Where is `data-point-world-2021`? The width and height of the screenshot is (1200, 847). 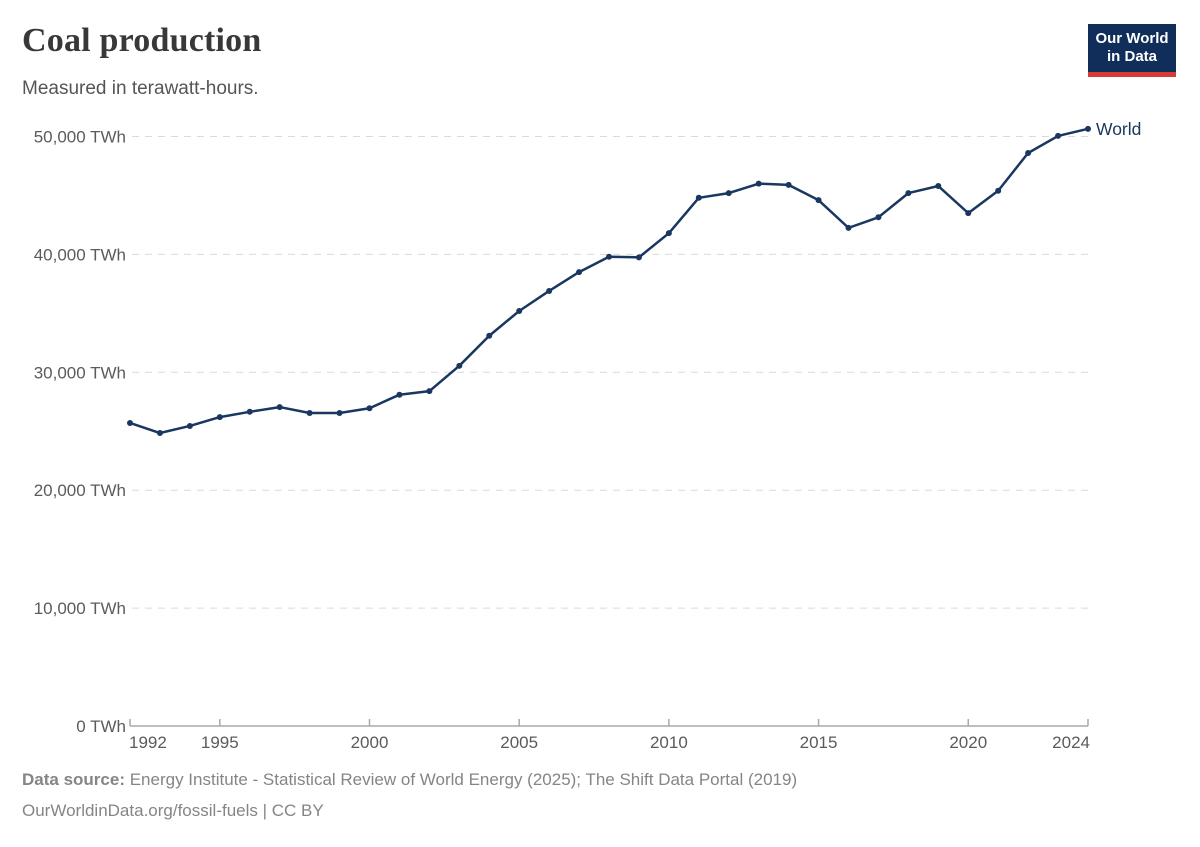 data-point-world-2021 is located at coordinates (998, 190).